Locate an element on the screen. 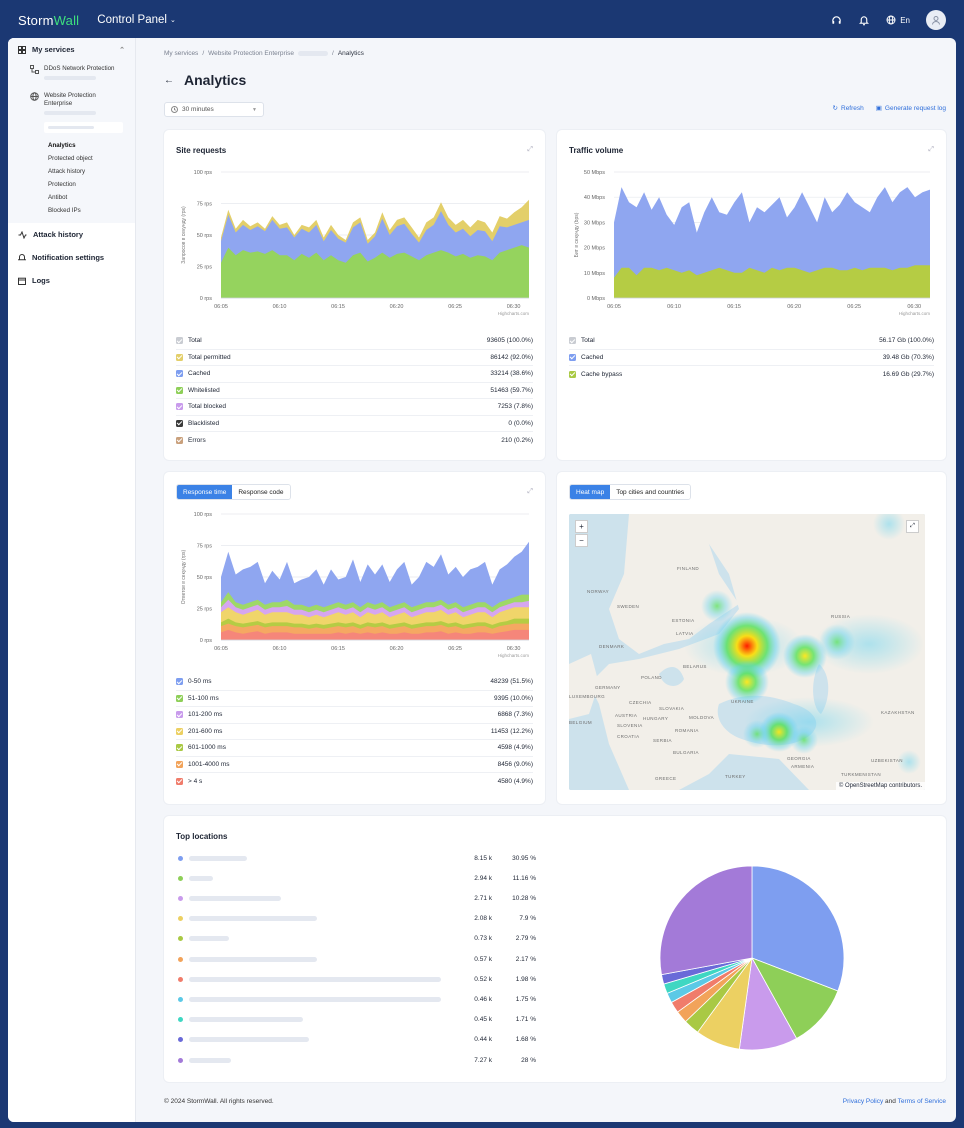 The image size is (964, 1128). legend-row: 601-1000 ms 4598 (4.9%) is located at coordinates (354, 748).